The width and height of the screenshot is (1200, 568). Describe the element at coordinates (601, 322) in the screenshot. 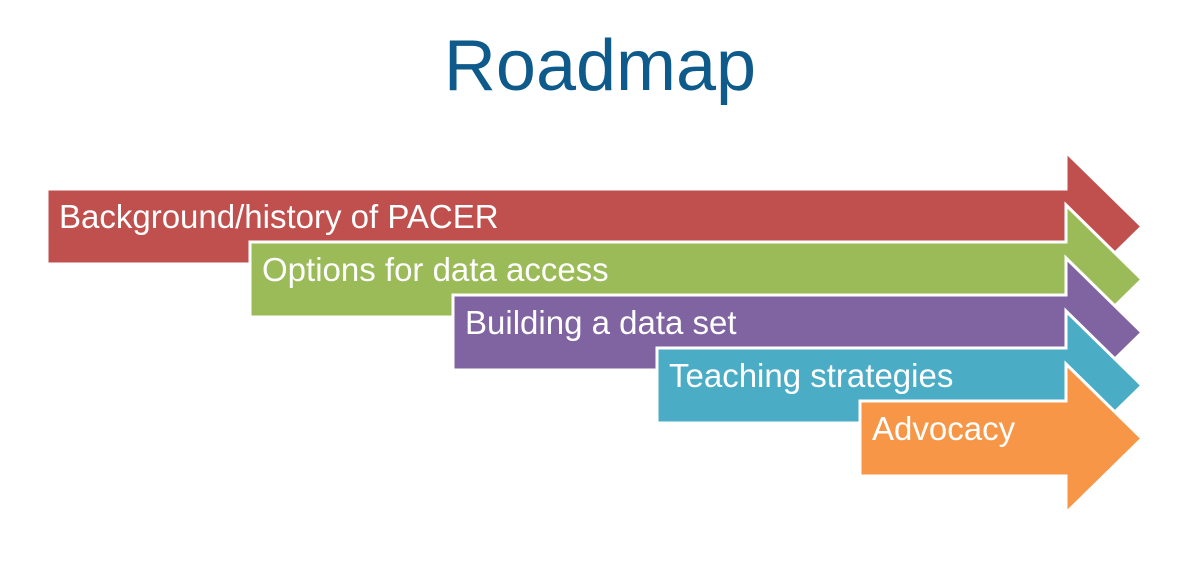

I see `roadmap-arrow-label: Building a data set` at that location.